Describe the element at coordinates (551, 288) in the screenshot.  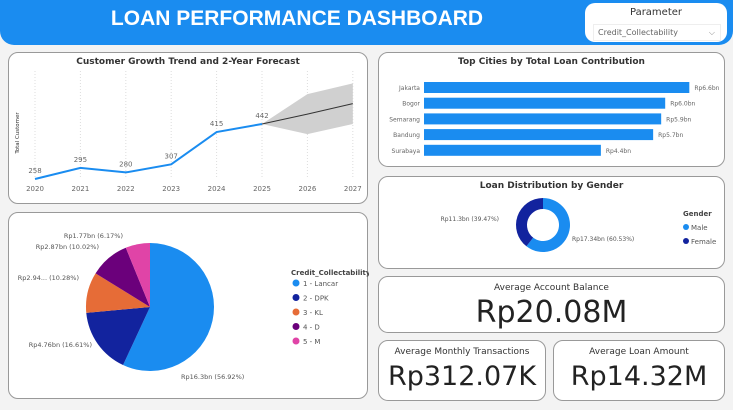
I see `kpi-label: Average Account Balance` at that location.